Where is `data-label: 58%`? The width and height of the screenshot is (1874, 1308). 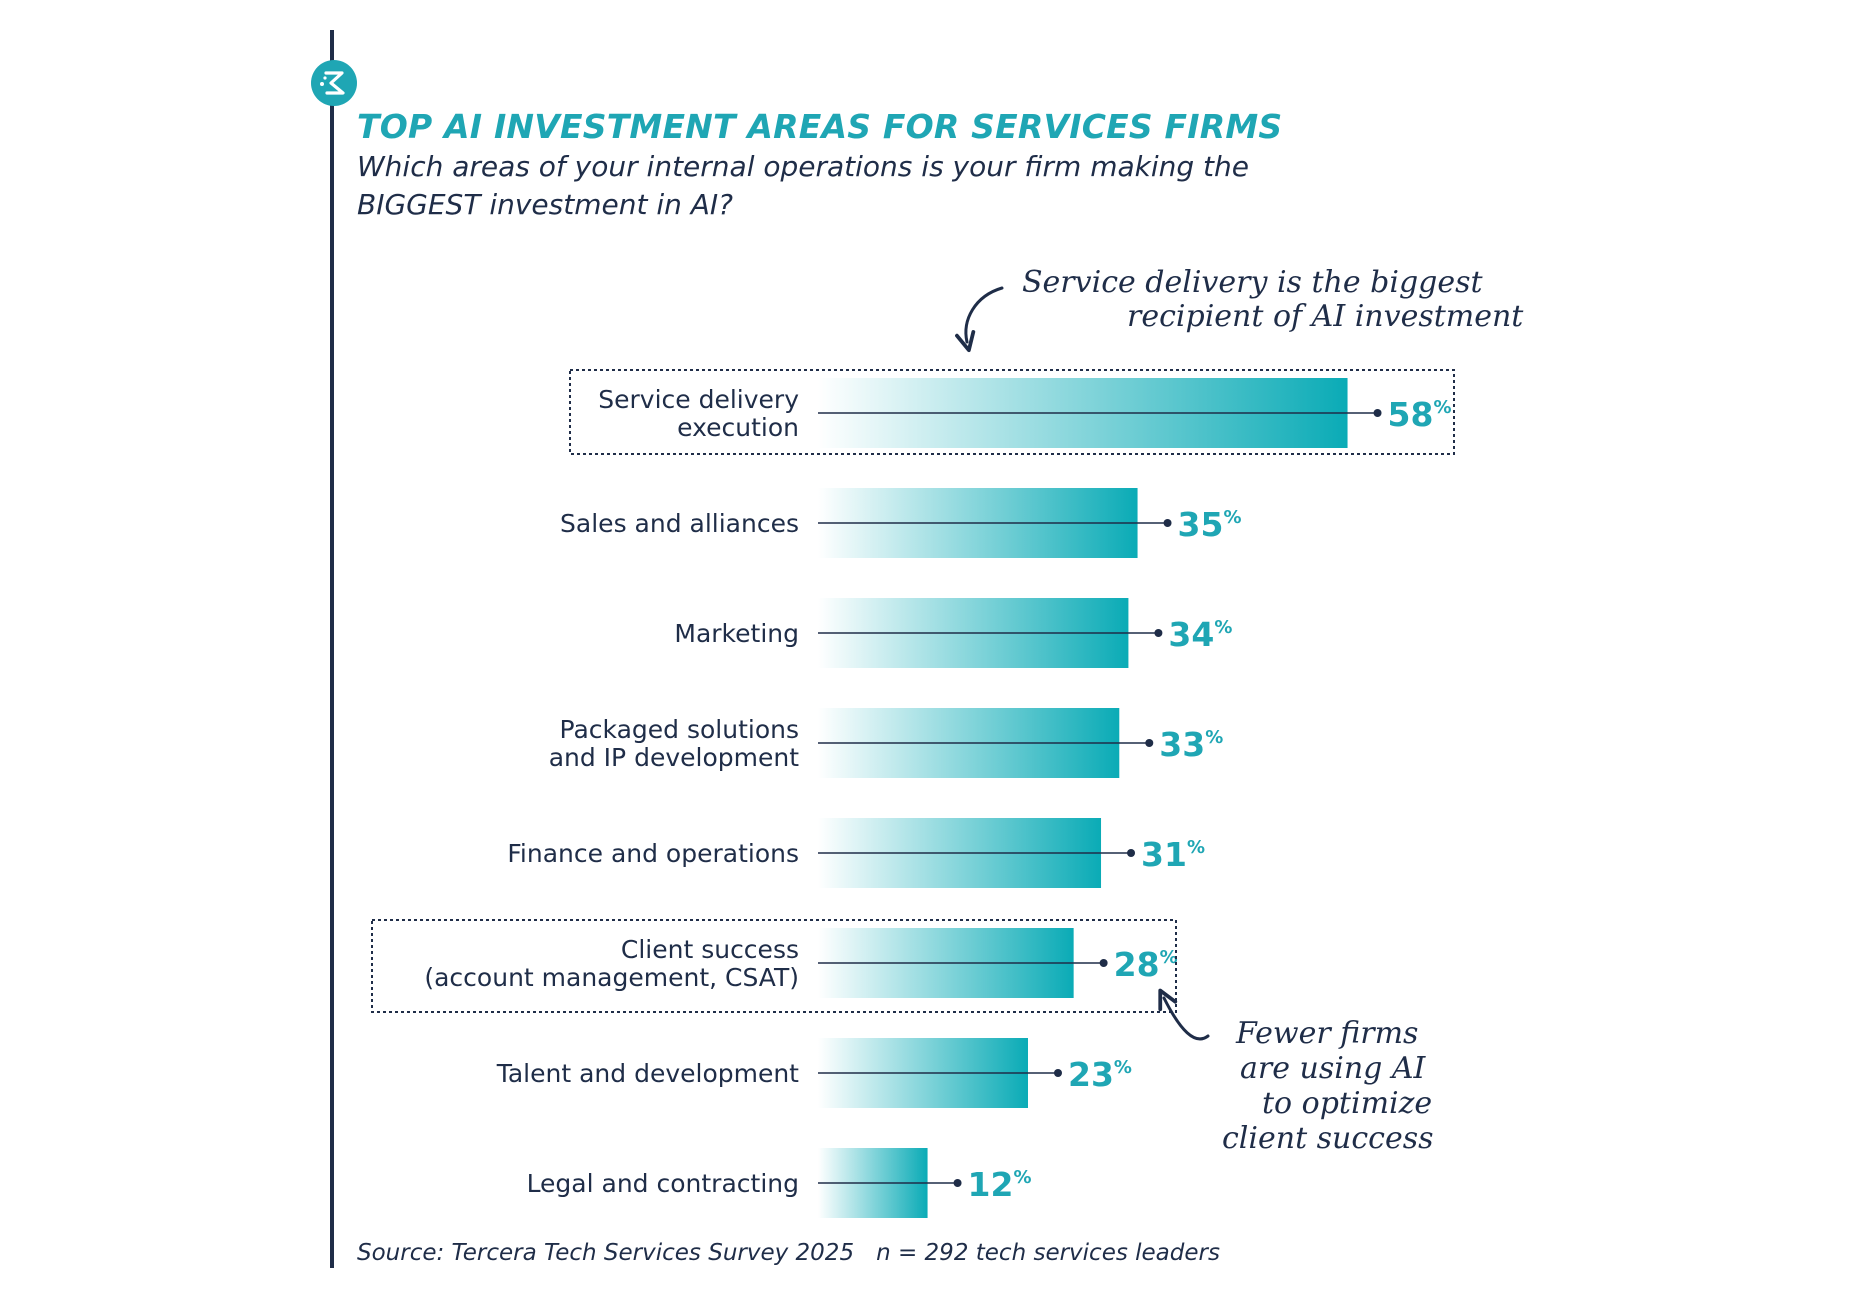
data-label: 58% is located at coordinates (1420, 414).